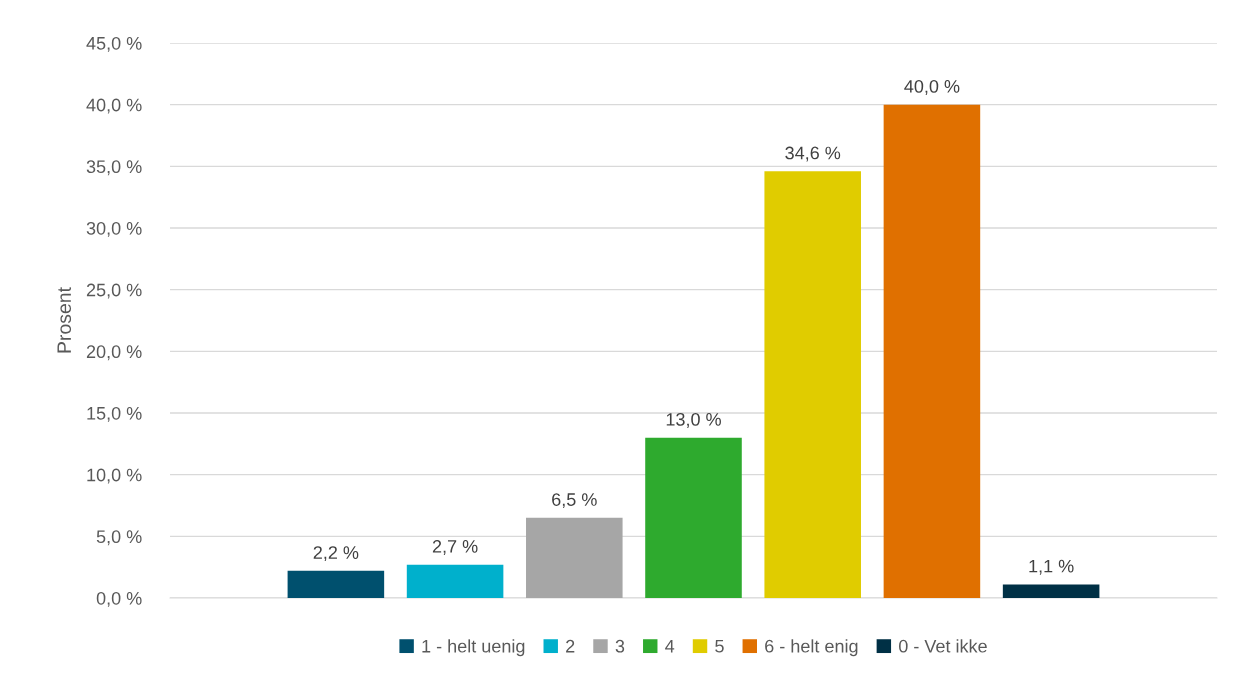 This screenshot has width=1233, height=679. Describe the element at coordinates (813, 154) in the screenshot. I see `data-label: 34,6 %` at that location.